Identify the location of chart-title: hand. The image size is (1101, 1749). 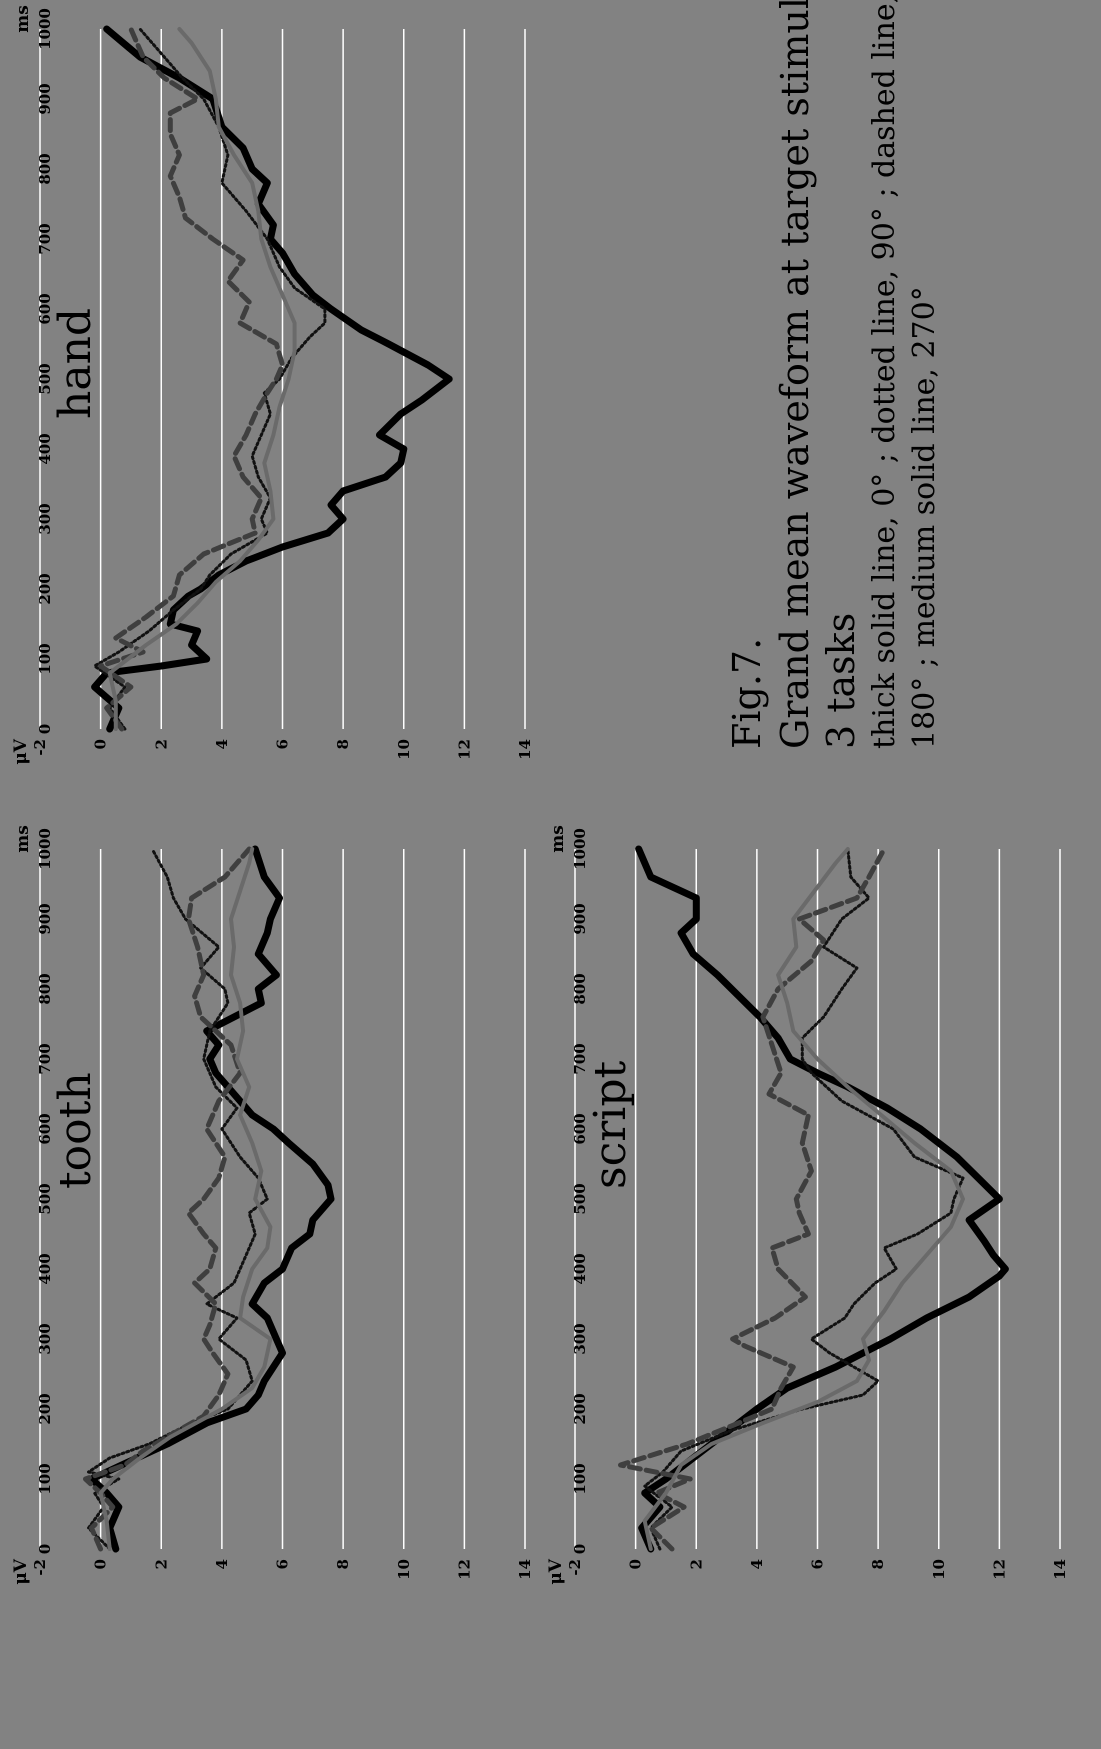
(75, 363).